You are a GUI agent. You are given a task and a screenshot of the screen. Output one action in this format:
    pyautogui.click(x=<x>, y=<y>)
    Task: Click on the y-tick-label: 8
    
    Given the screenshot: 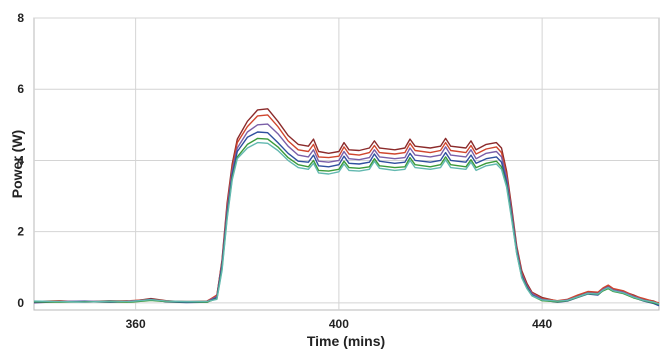 What is the action you would take?
    pyautogui.click(x=20, y=18)
    